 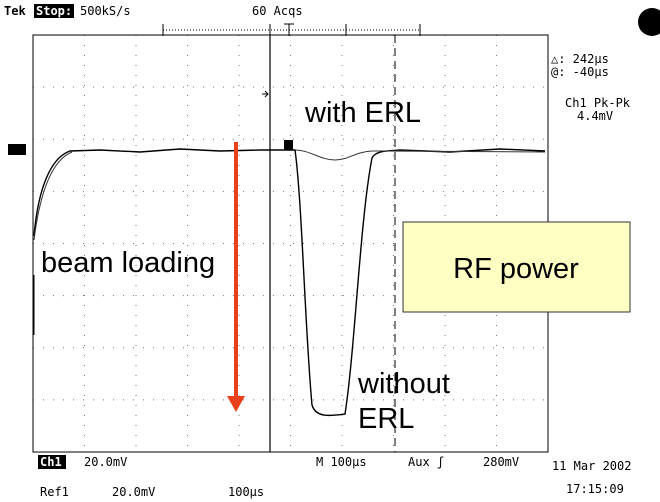 What do you see at coordinates (54, 492) in the screenshot?
I see `ref: Ref1` at bounding box center [54, 492].